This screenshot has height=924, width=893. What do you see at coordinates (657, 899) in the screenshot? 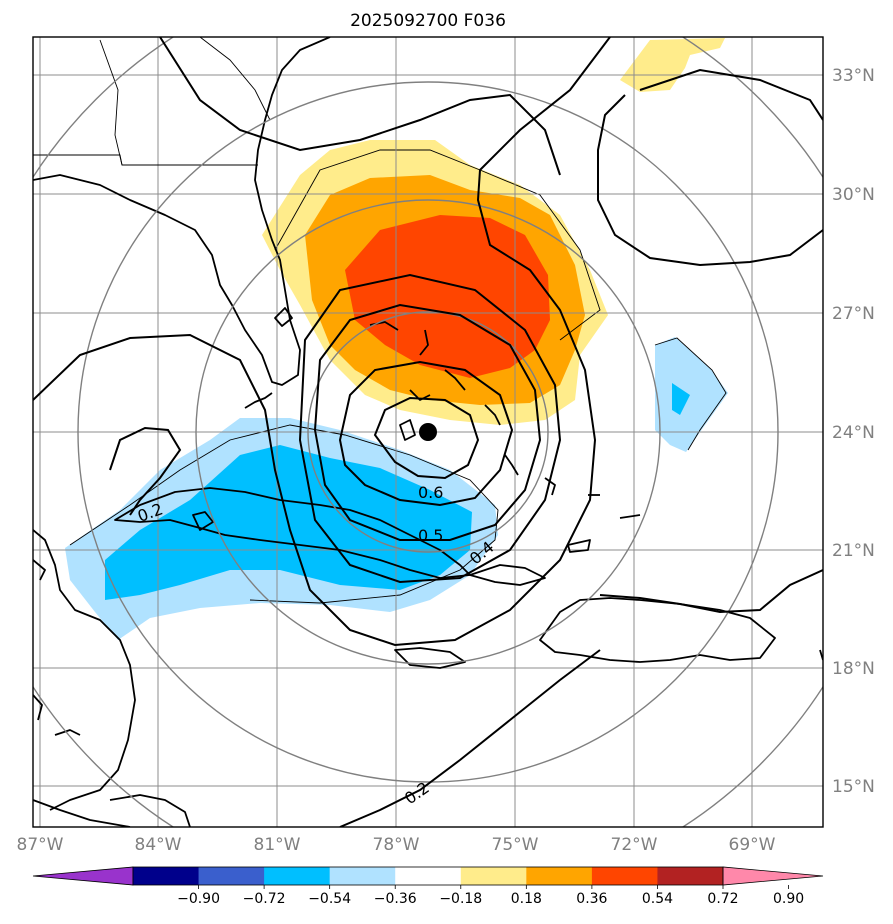
I see `colorbar-tick-label: 0.54` at bounding box center [657, 899].